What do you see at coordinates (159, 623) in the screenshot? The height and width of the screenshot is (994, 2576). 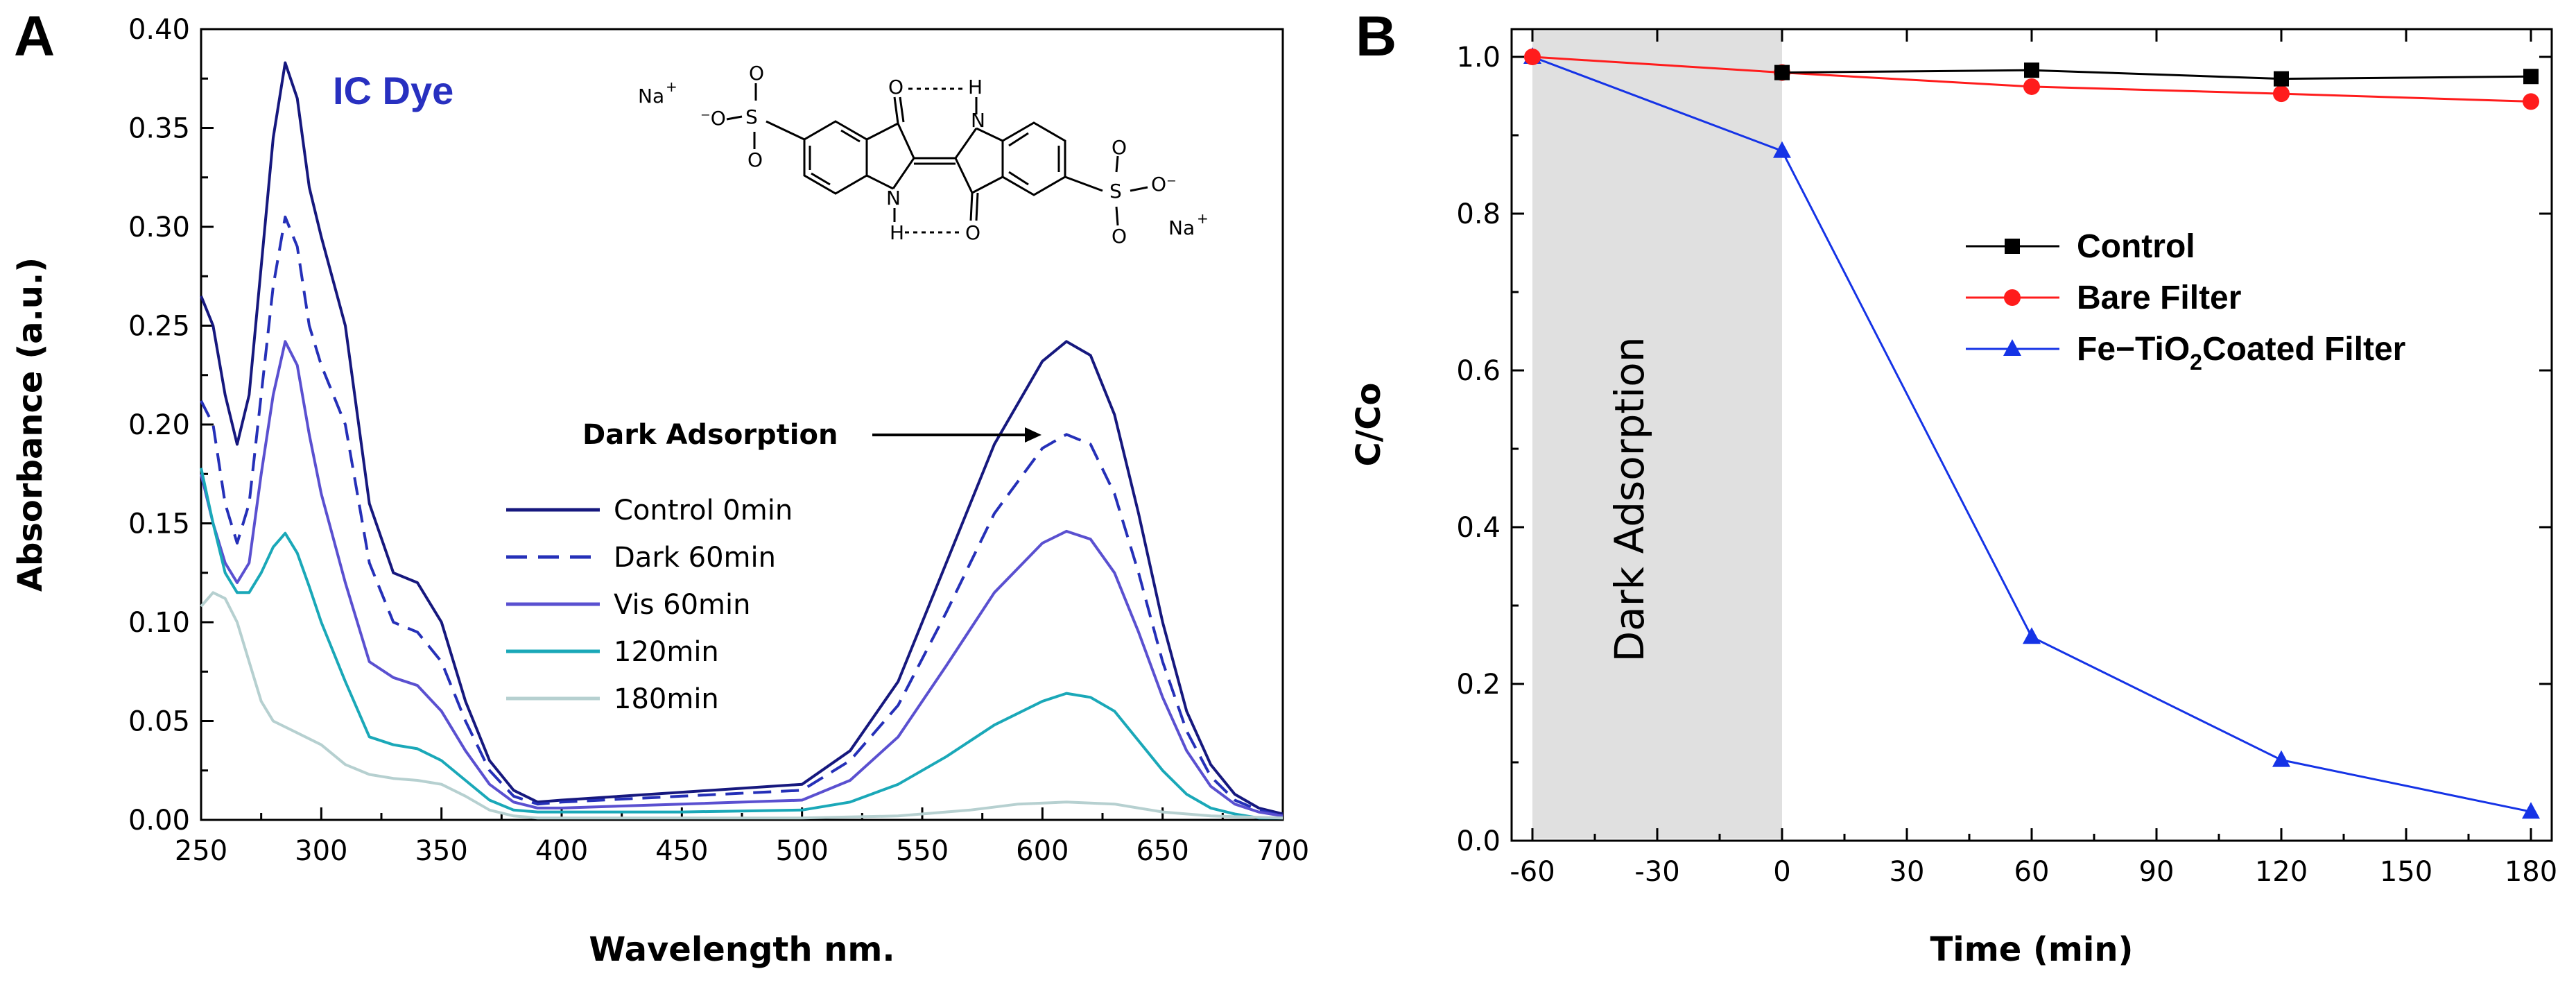 I see `y-tick-label-a: 0.10` at bounding box center [159, 623].